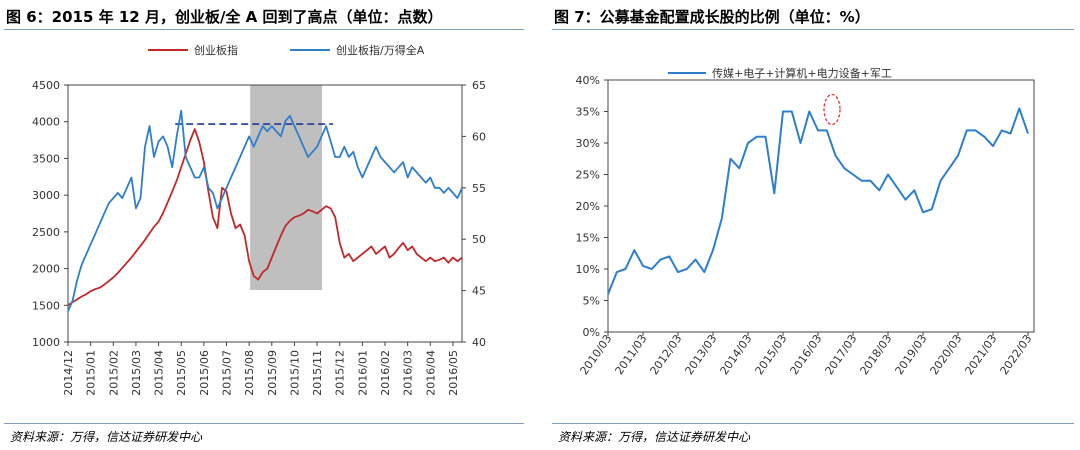  Describe the element at coordinates (294, 373) in the screenshot. I see `x-tick-label: 2015/10` at that location.